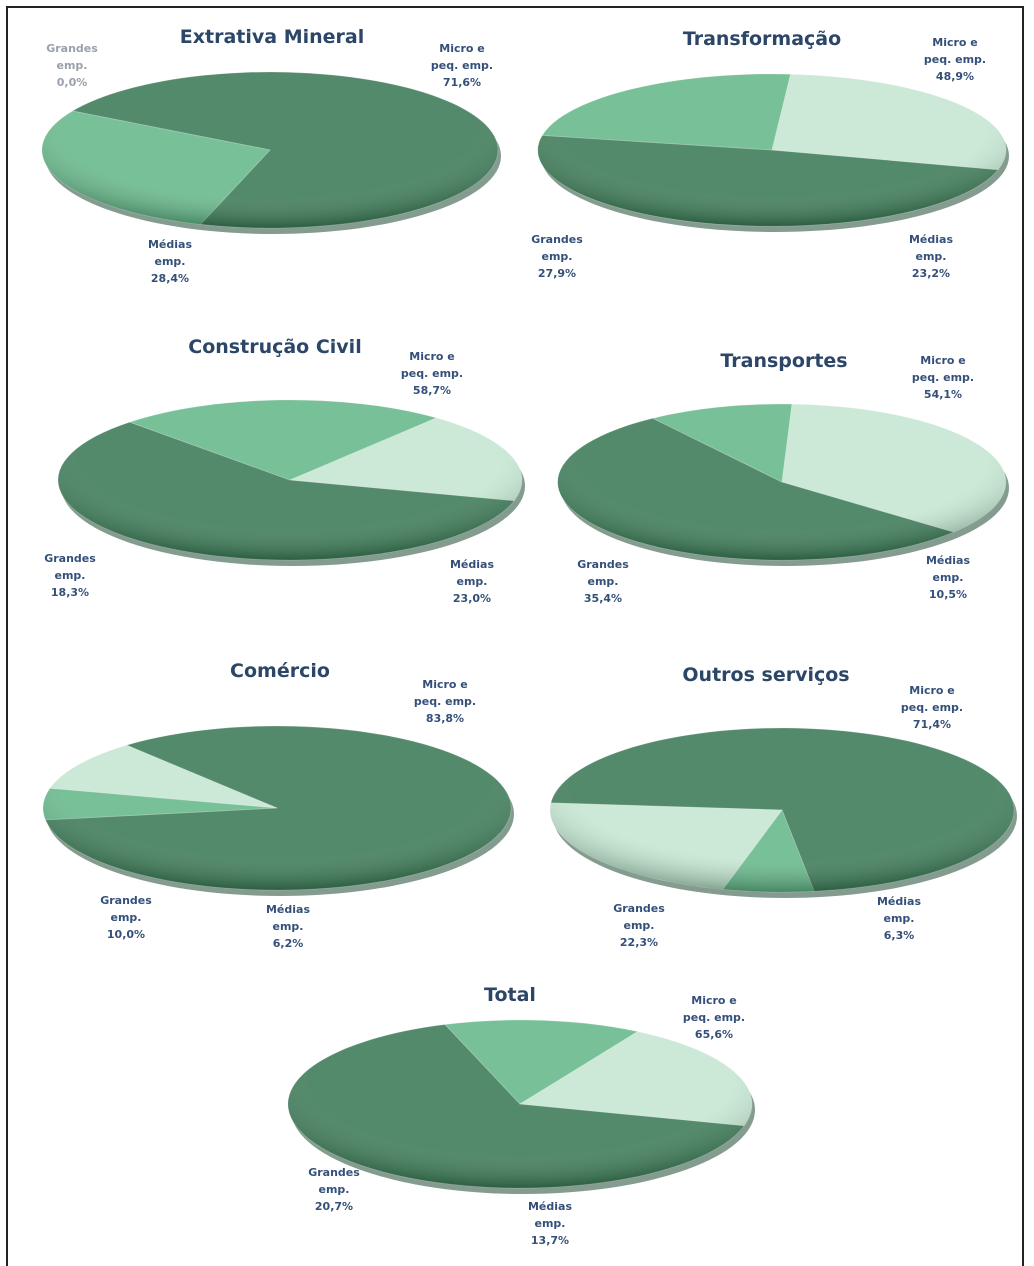 The width and height of the screenshot is (1034, 1266). I want to click on chart-title: Total, so click(510, 995).